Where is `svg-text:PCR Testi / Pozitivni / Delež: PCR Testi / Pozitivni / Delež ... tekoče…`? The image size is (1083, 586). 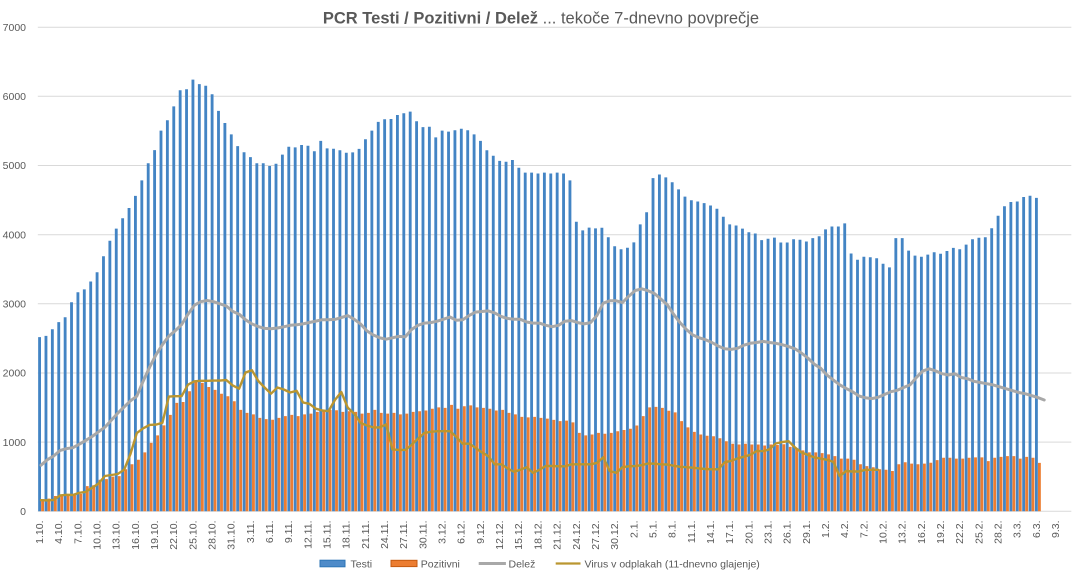 svg-text:PCR Testi / Pozitivni / Delež: PCR Testi / Pozitivni / Delež ... tekoče… is located at coordinates (541, 18).